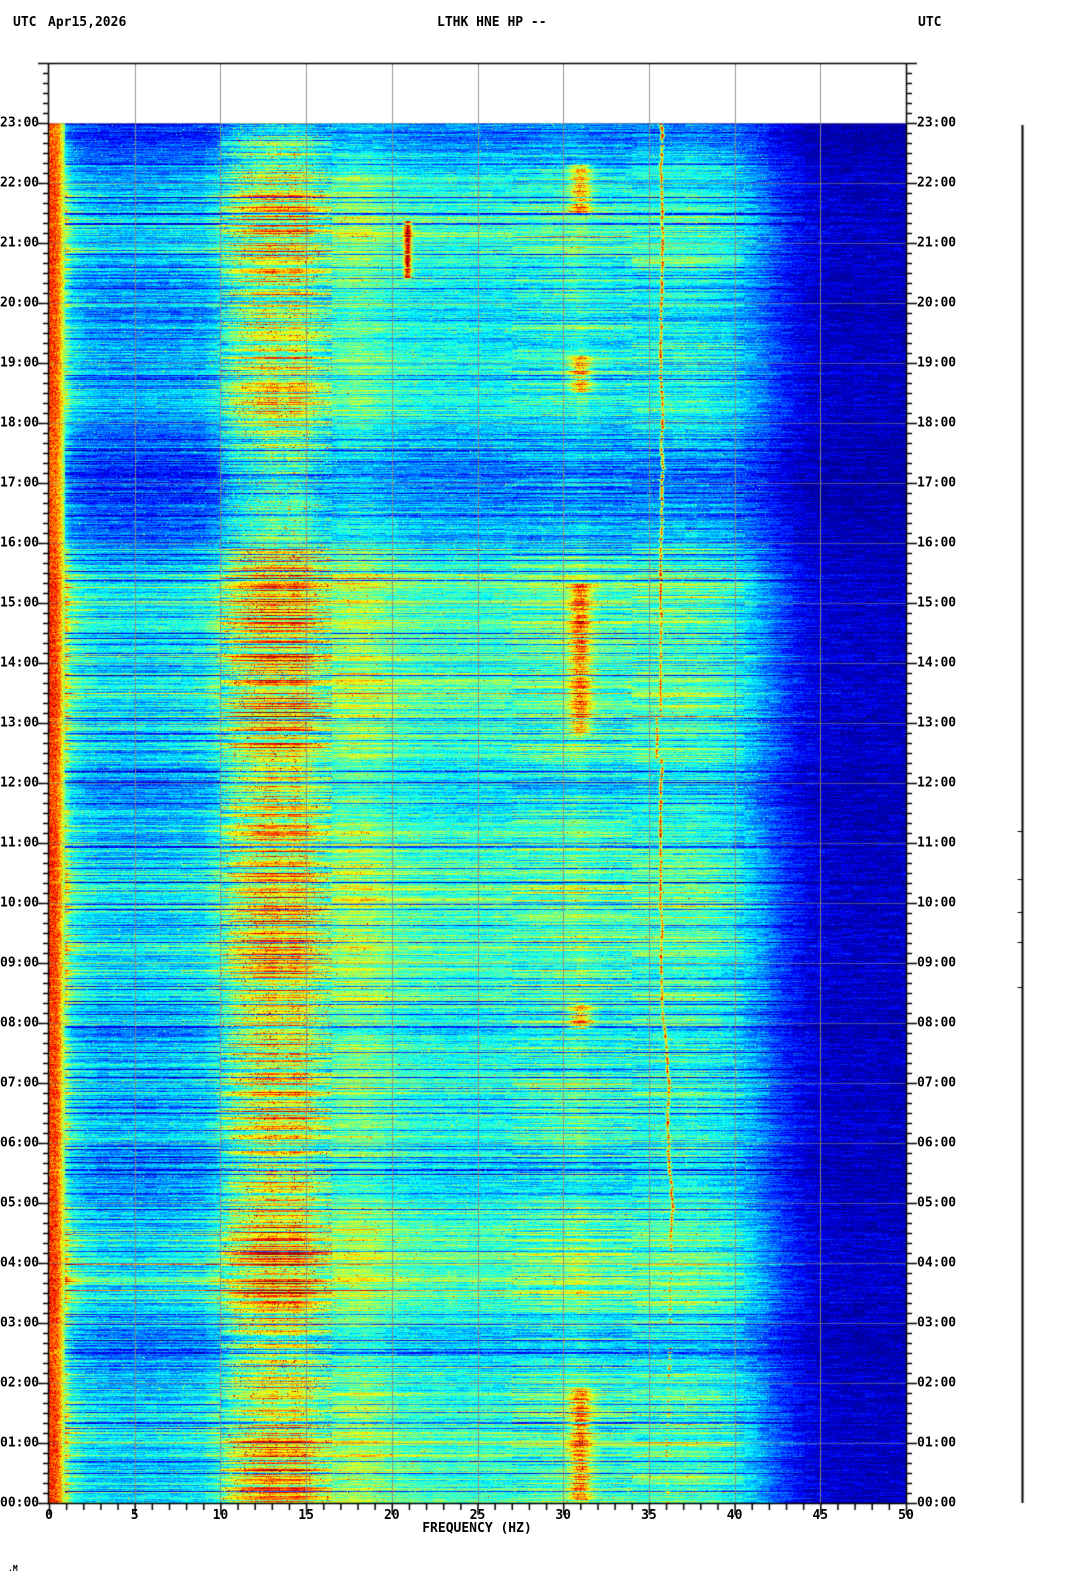 The width and height of the screenshot is (1066, 1584). Describe the element at coordinates (20, 1083) in the screenshot. I see `time-label-left: 07:00` at that location.